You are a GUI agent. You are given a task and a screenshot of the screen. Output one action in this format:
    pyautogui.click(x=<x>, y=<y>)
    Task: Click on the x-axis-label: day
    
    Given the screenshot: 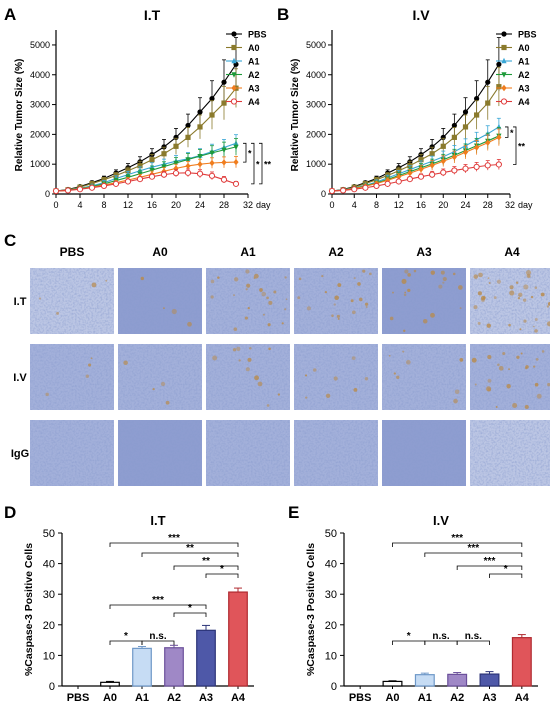 What is the action you would take?
    pyautogui.click(x=263, y=205)
    